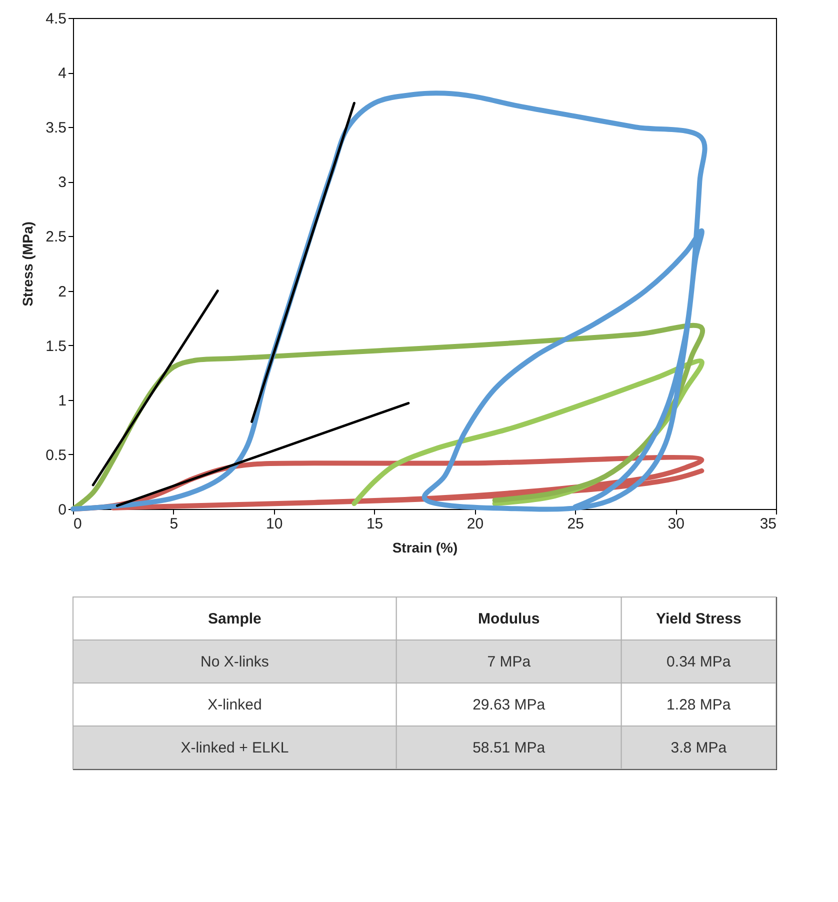  What do you see at coordinates (174, 524) in the screenshot?
I see `x-tick-label: 5` at bounding box center [174, 524].